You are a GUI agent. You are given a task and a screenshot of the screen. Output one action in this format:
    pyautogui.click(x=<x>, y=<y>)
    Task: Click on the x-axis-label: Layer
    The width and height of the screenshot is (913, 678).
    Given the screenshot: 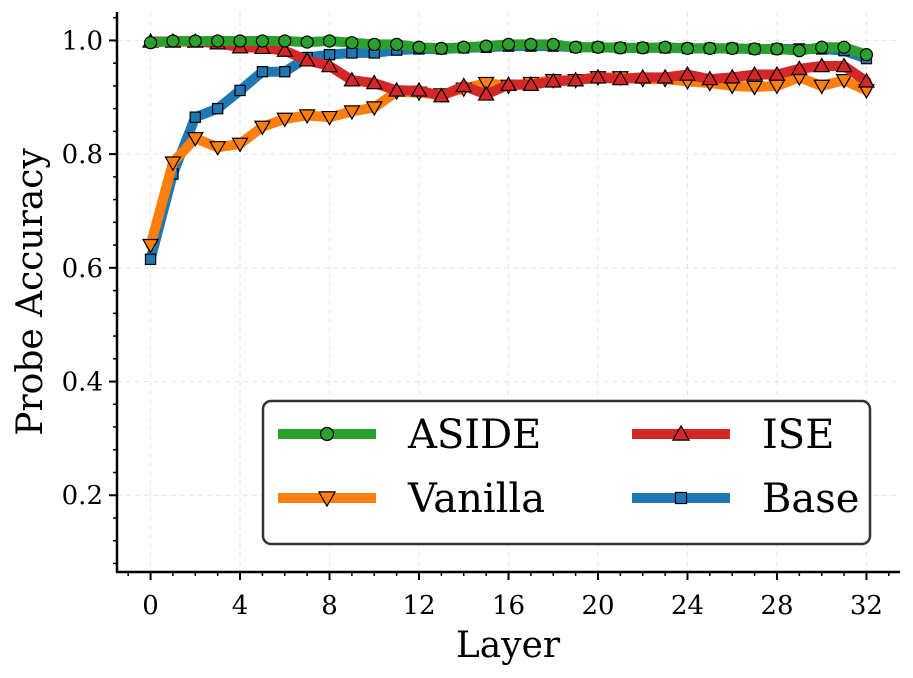 What is the action you would take?
    pyautogui.click(x=508, y=645)
    